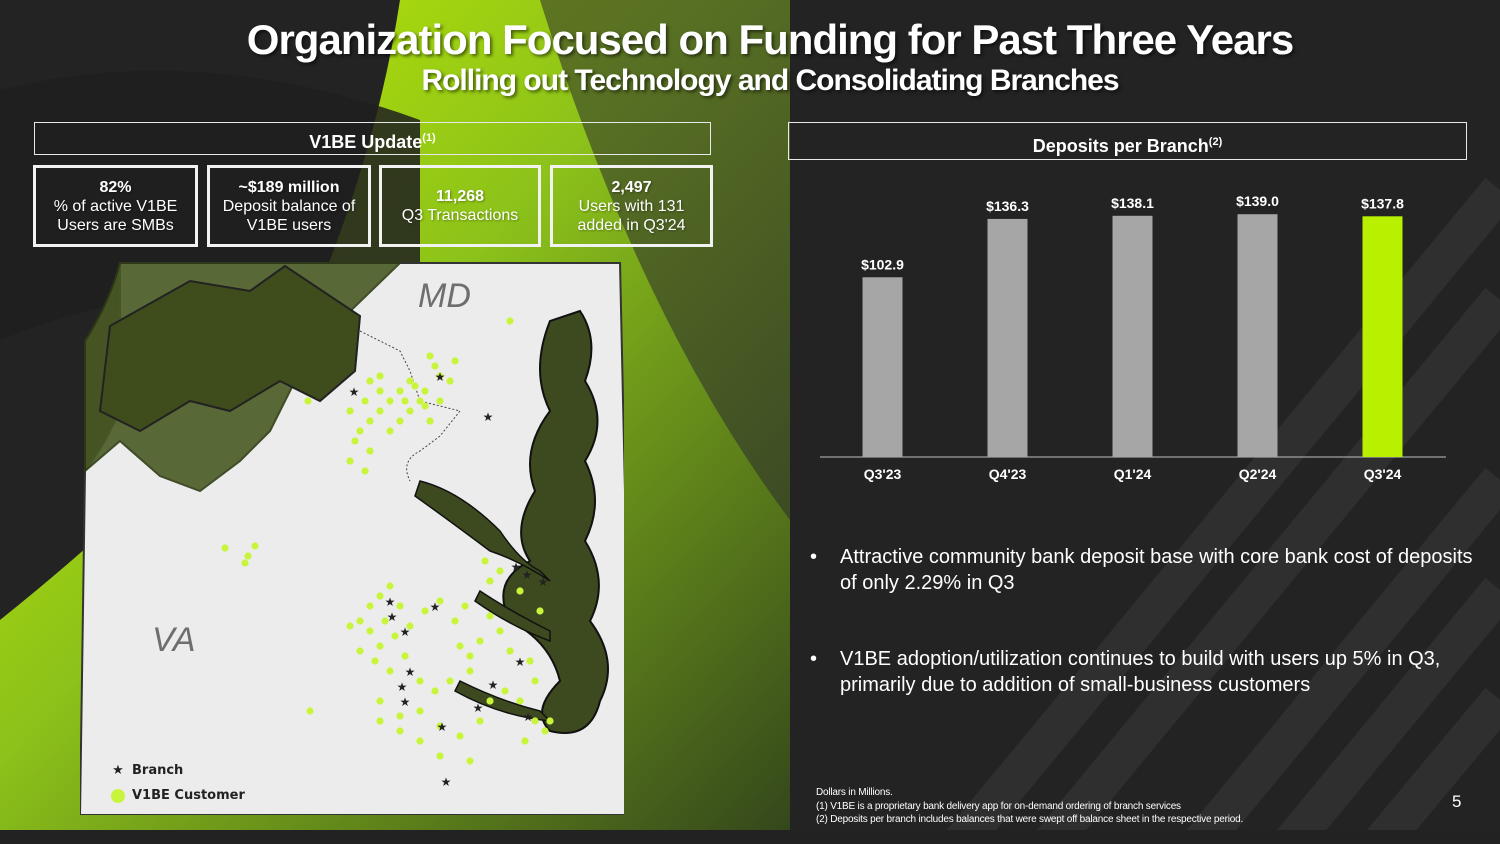 This screenshot has width=1500, height=844. I want to click on legend-customer-label: V1BE Customer, so click(188, 795).